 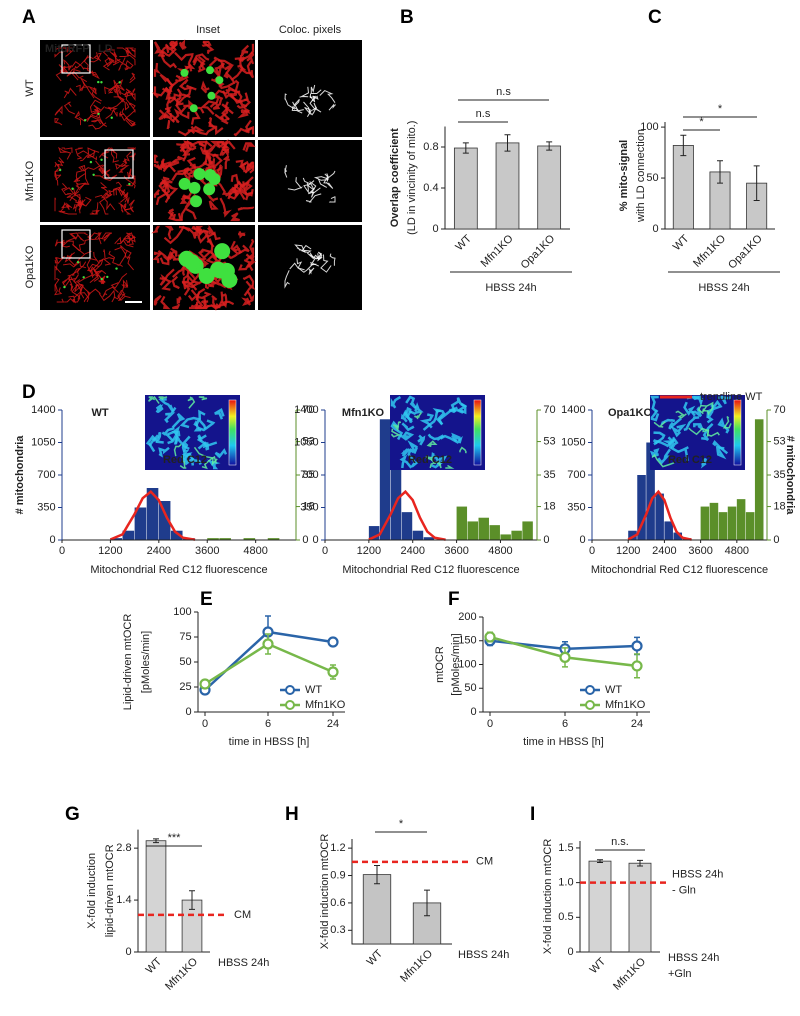 What do you see at coordinates (779, 475) in the screenshot?
I see `y-tick-label: 35` at bounding box center [779, 475].